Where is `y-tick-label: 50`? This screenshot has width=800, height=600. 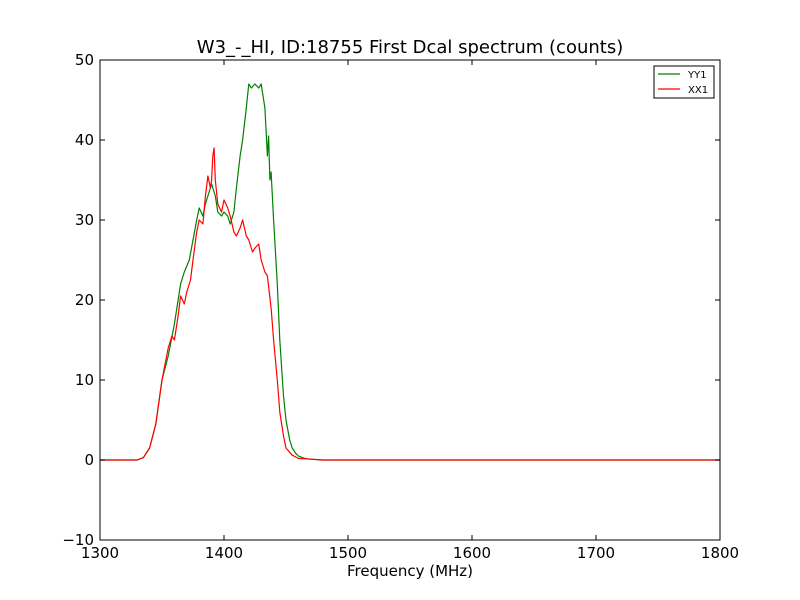 y-tick-label: 50 is located at coordinates (84, 60).